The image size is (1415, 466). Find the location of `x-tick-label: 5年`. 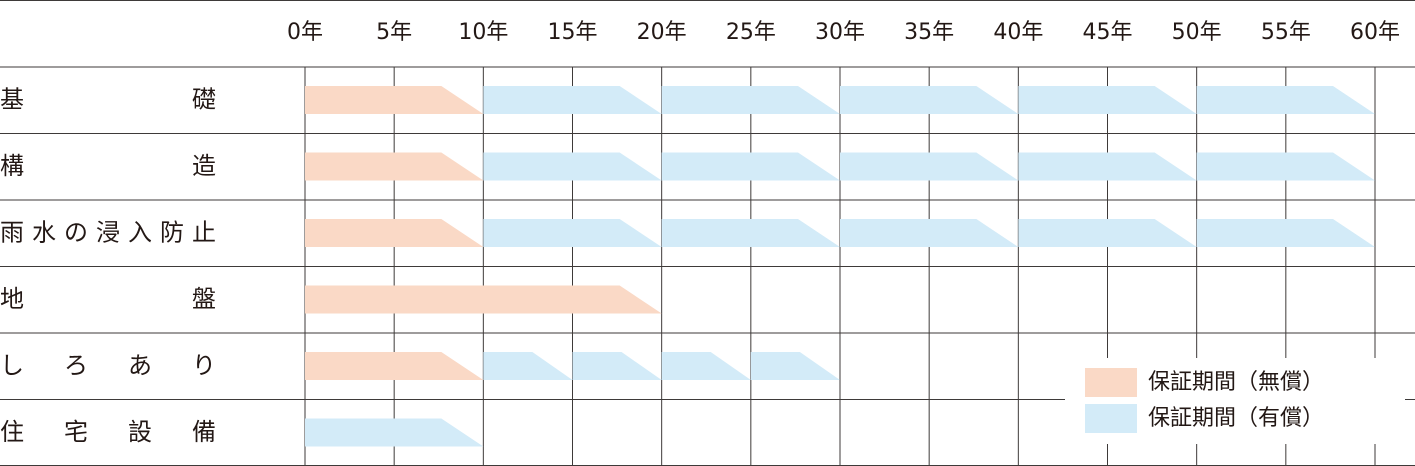

x-tick-label: 5年 is located at coordinates (394, 32).